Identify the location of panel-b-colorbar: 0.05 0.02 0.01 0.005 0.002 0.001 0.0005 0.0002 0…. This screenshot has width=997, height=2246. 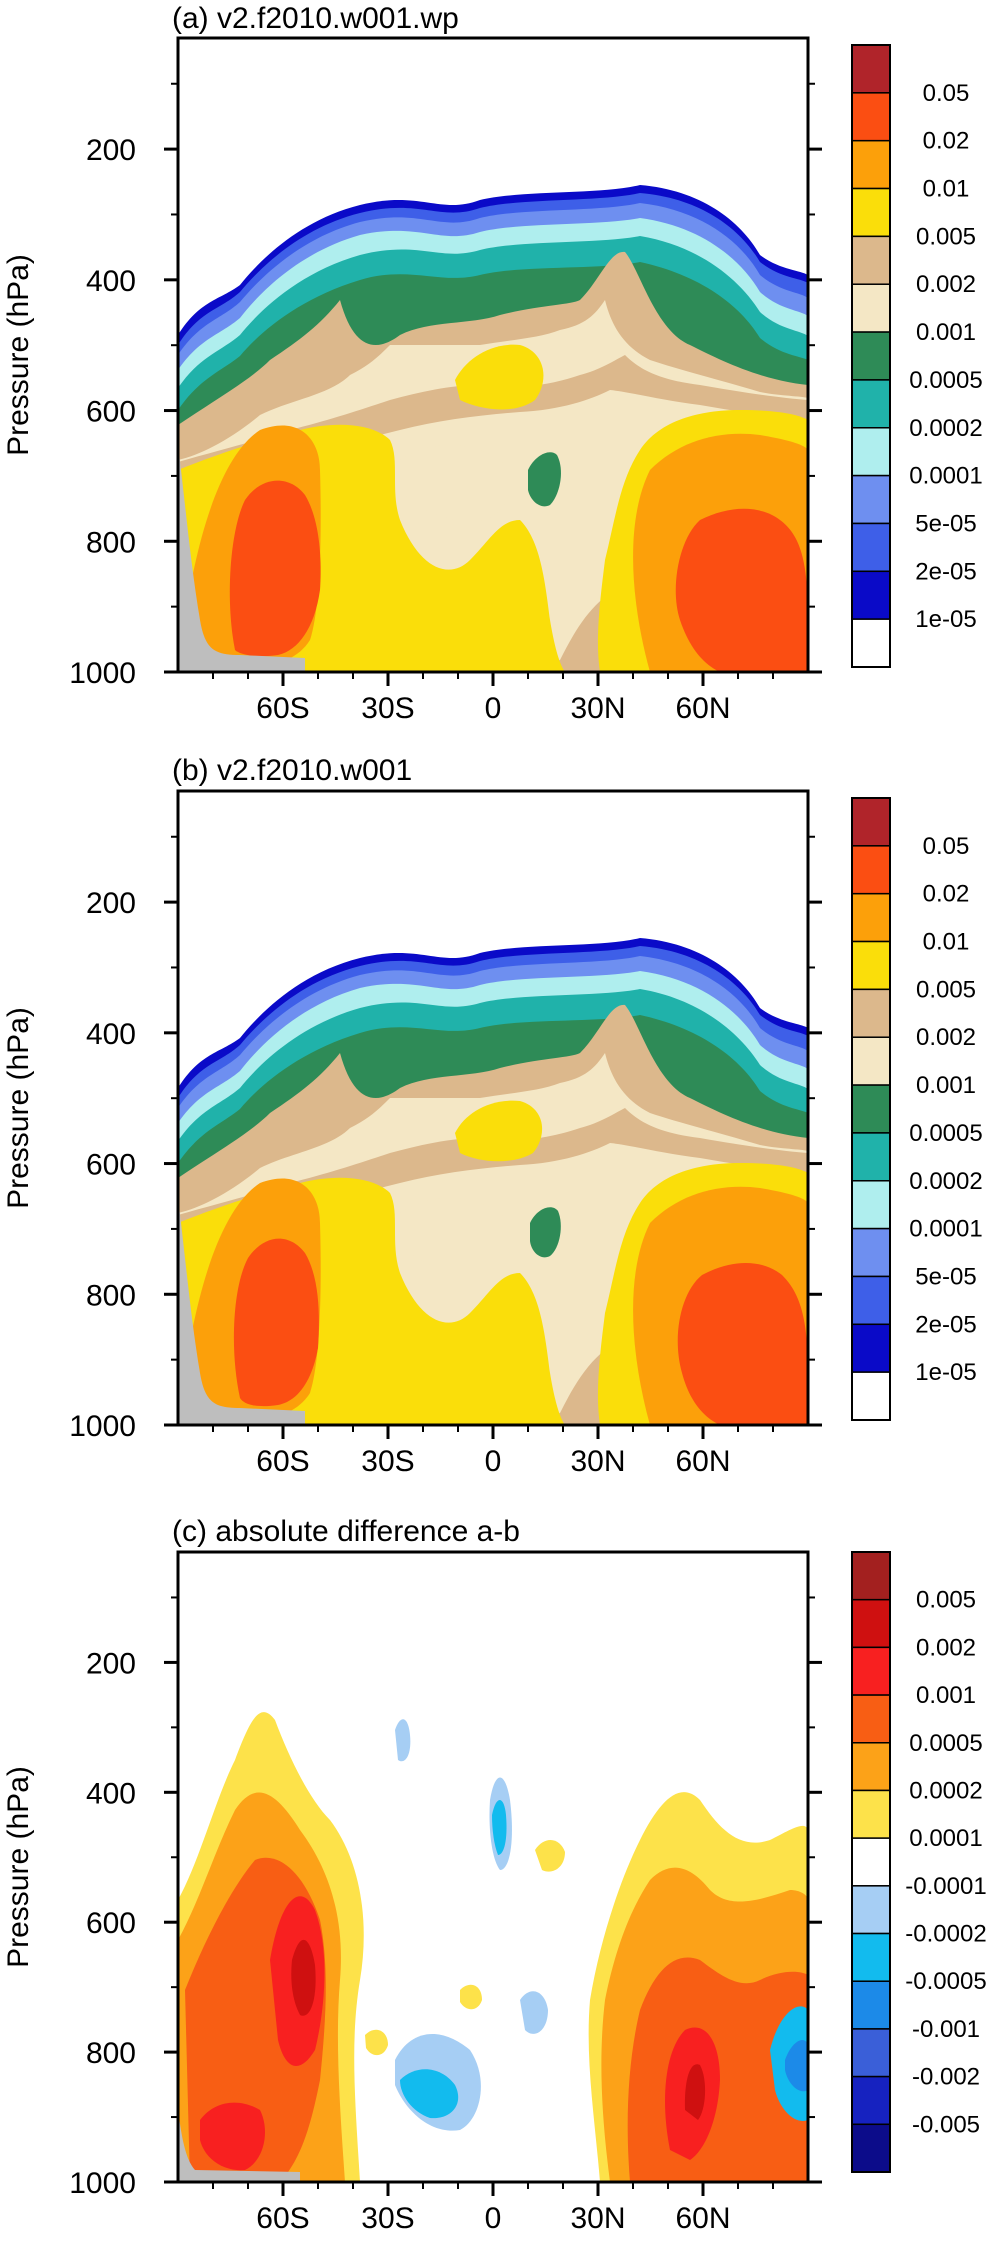
(917, 1109).